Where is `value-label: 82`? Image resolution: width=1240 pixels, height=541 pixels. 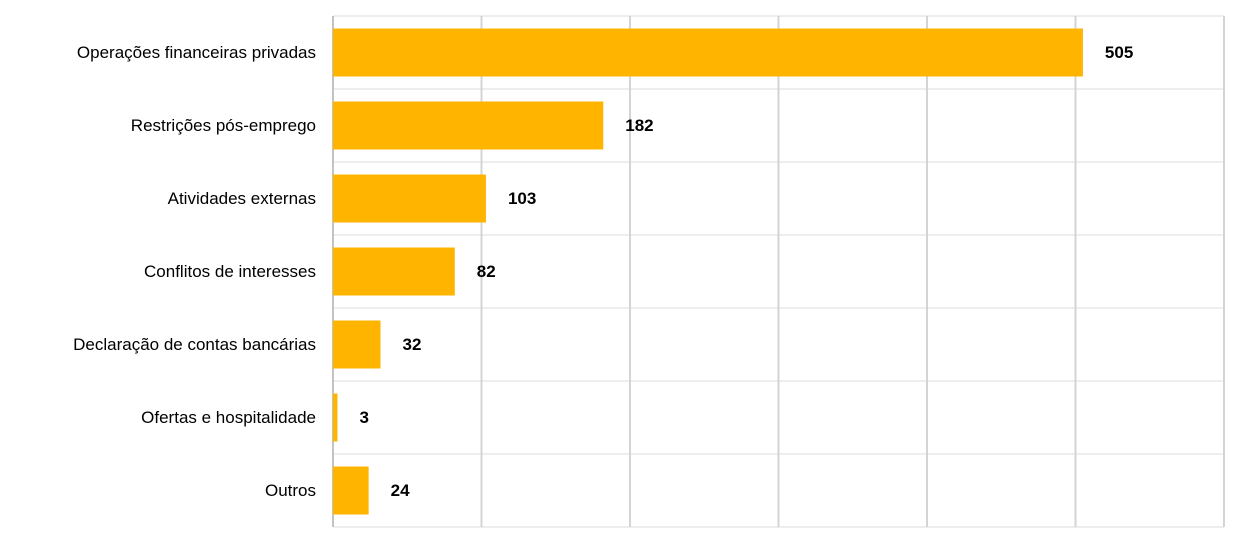 value-label: 82 is located at coordinates (486, 271).